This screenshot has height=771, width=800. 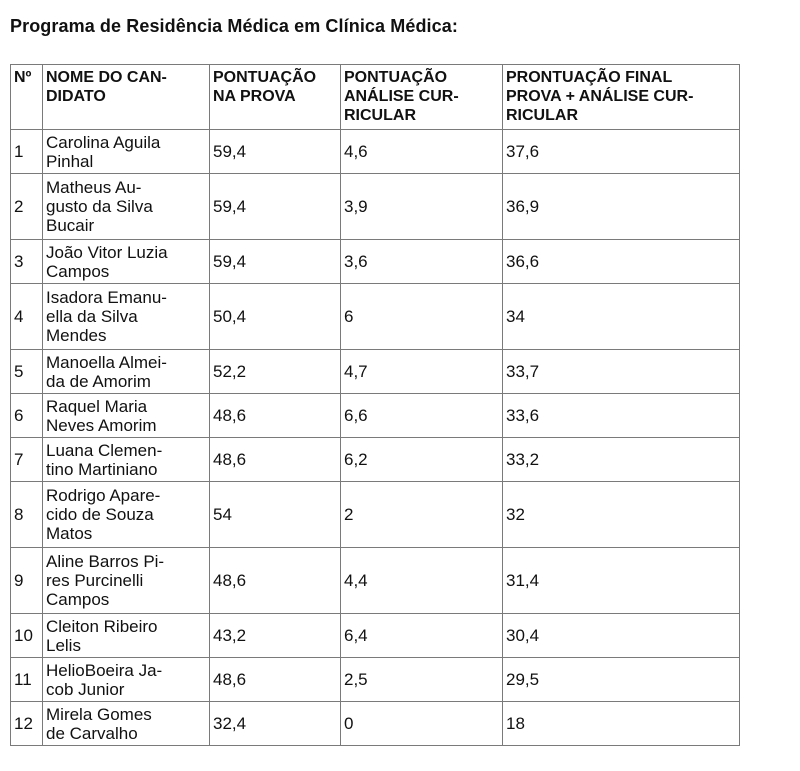 I want to click on cell-final-score: 34, so click(x=621, y=316).